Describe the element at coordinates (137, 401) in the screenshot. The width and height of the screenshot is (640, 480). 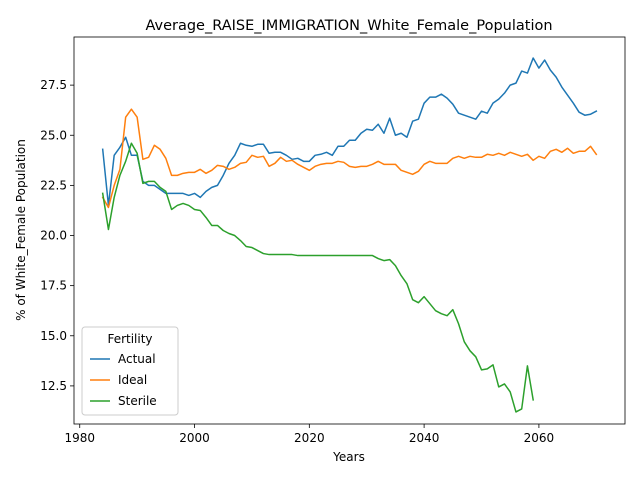
I see `legend-label-sterile: Sterile` at that location.